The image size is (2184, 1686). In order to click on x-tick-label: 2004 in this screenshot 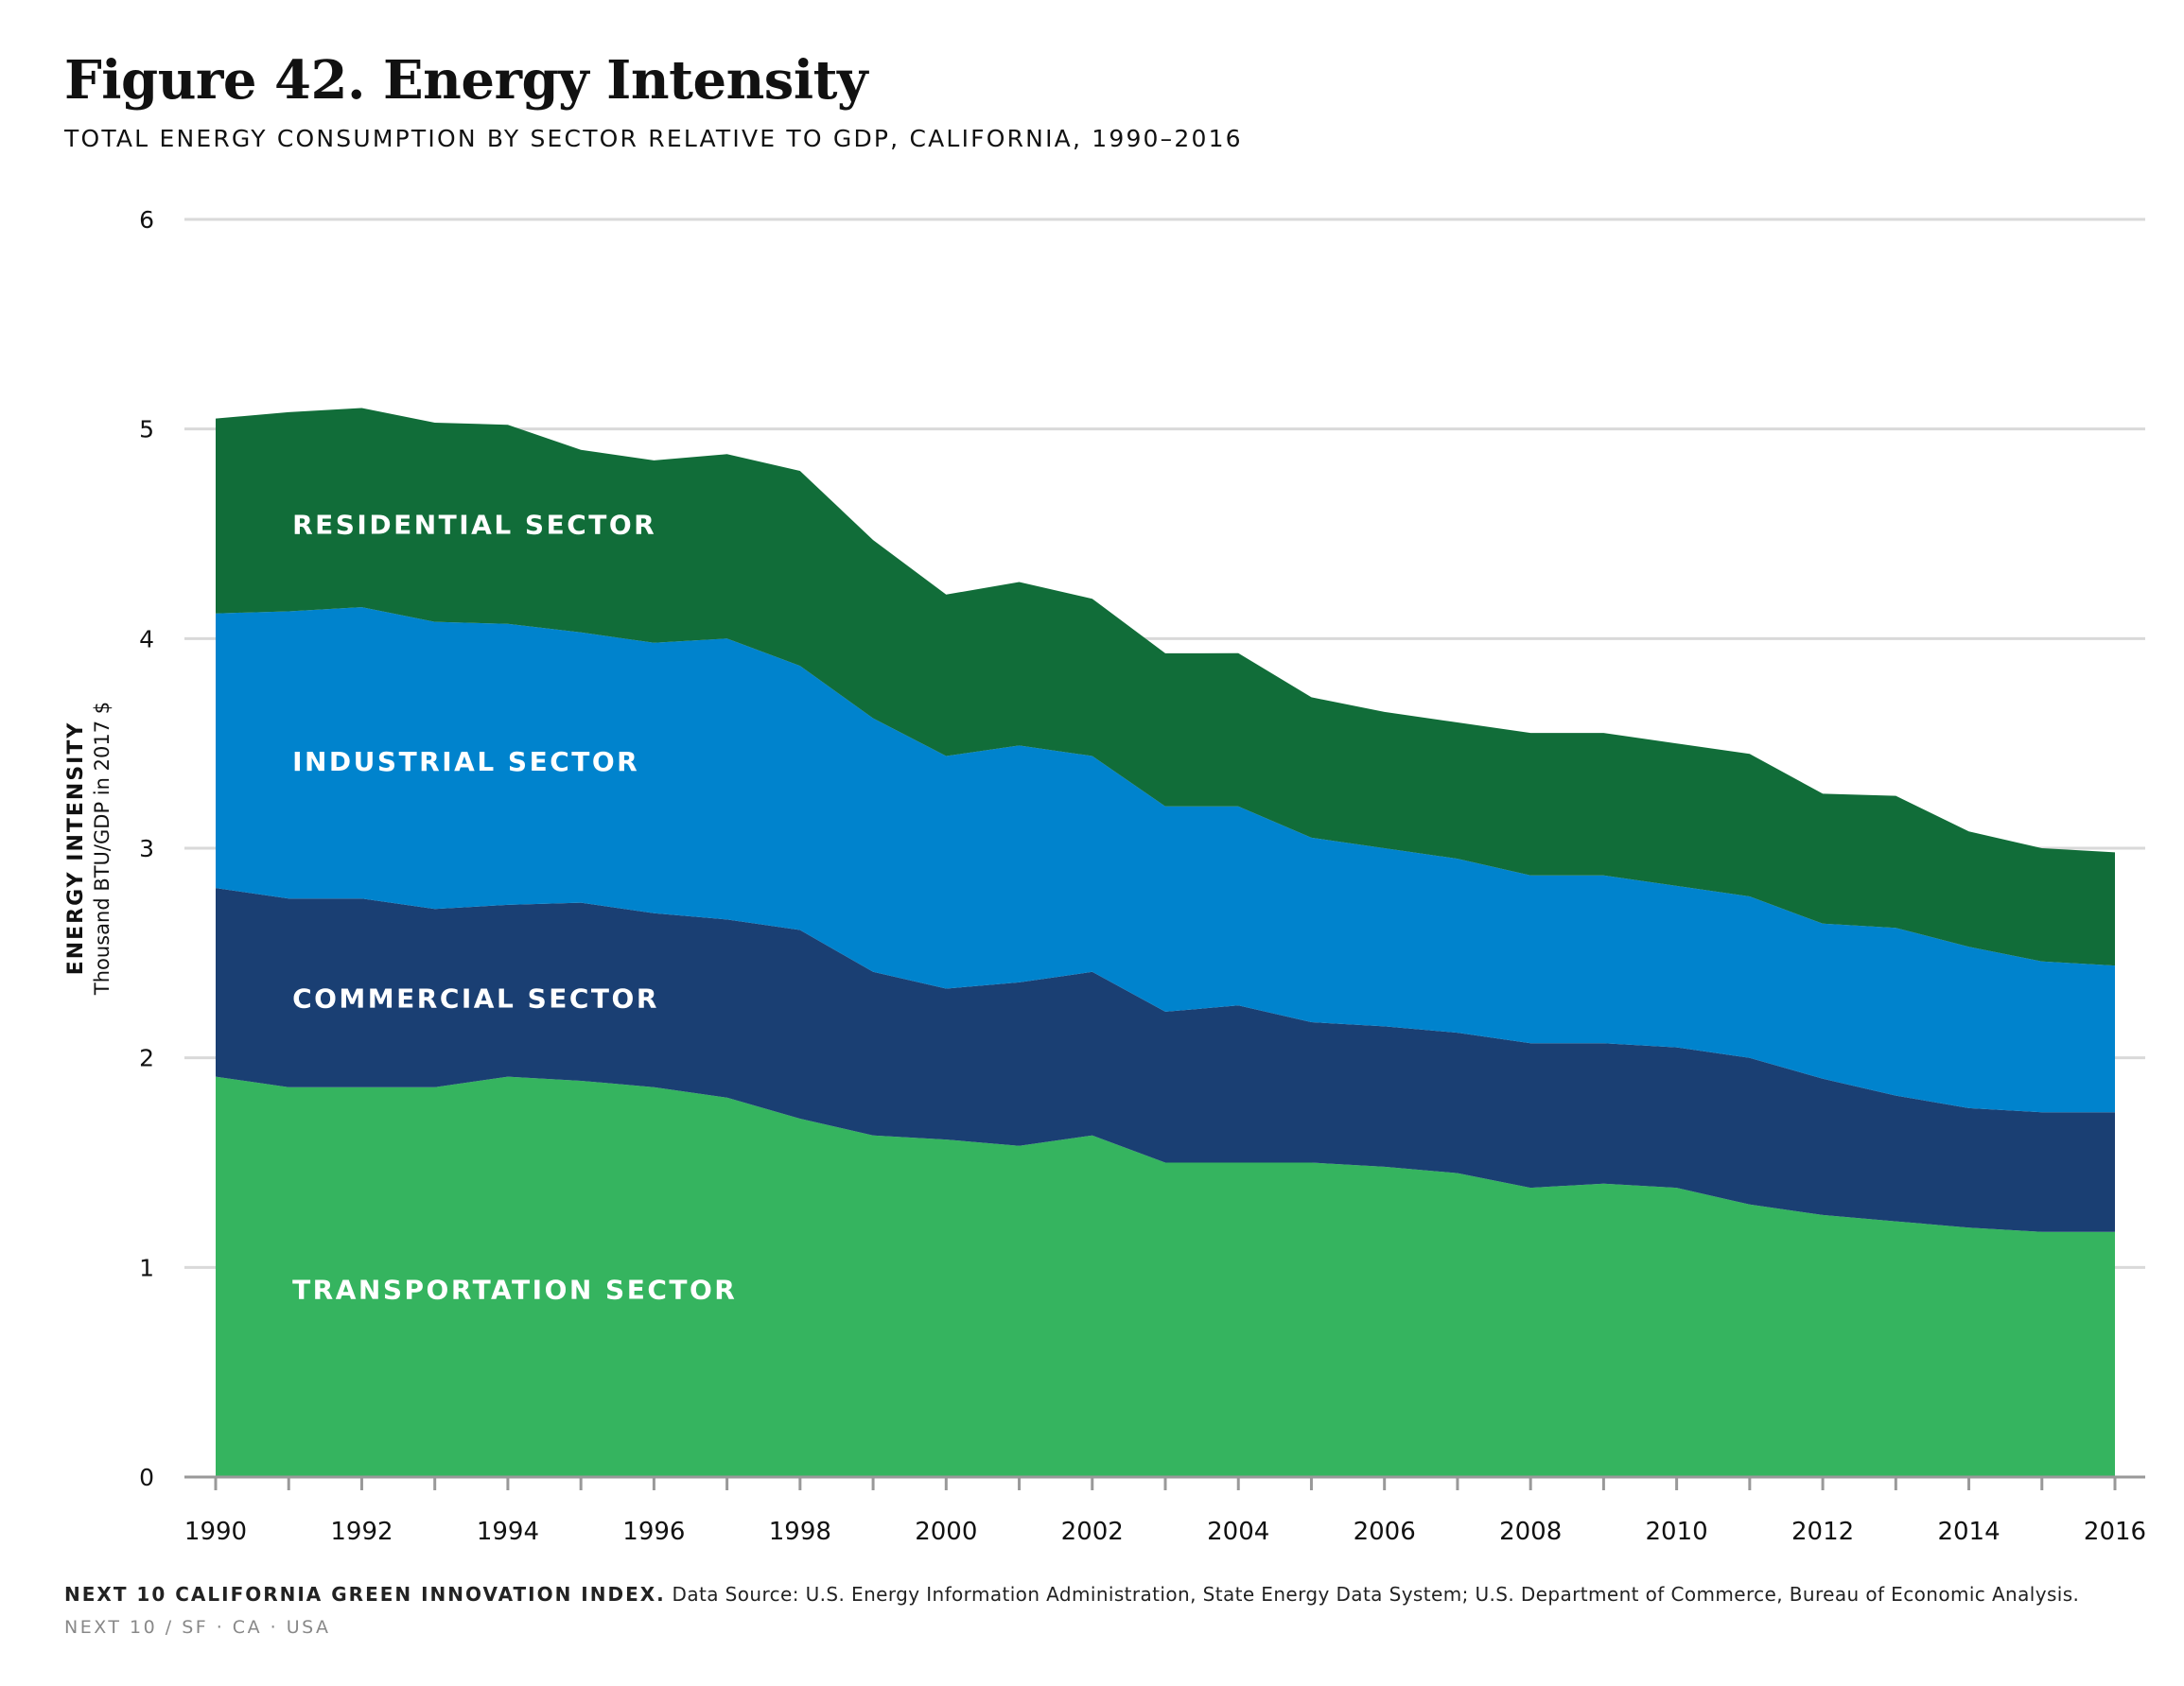, I will do `click(1238, 1532)`.